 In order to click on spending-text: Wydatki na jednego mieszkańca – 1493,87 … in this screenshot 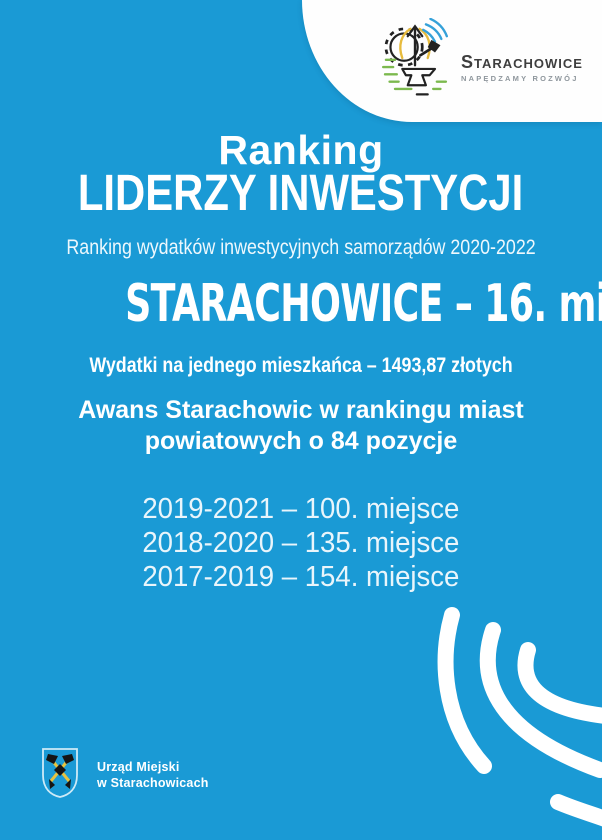, I will do `click(301, 365)`.